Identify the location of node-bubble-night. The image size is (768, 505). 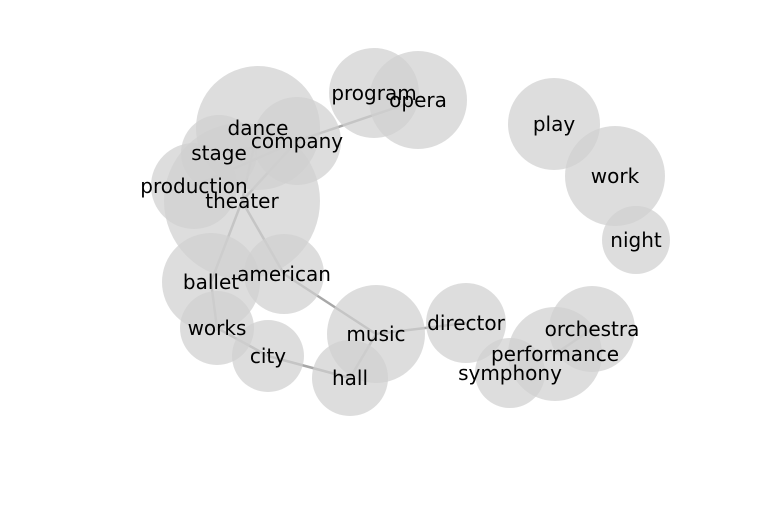
(636, 240).